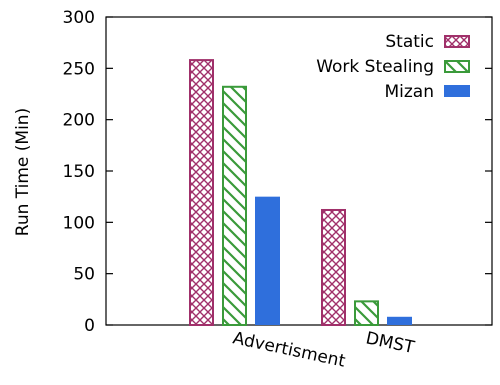 The width and height of the screenshot is (500, 385). I want to click on bar-static-dmst, so click(333, 267).